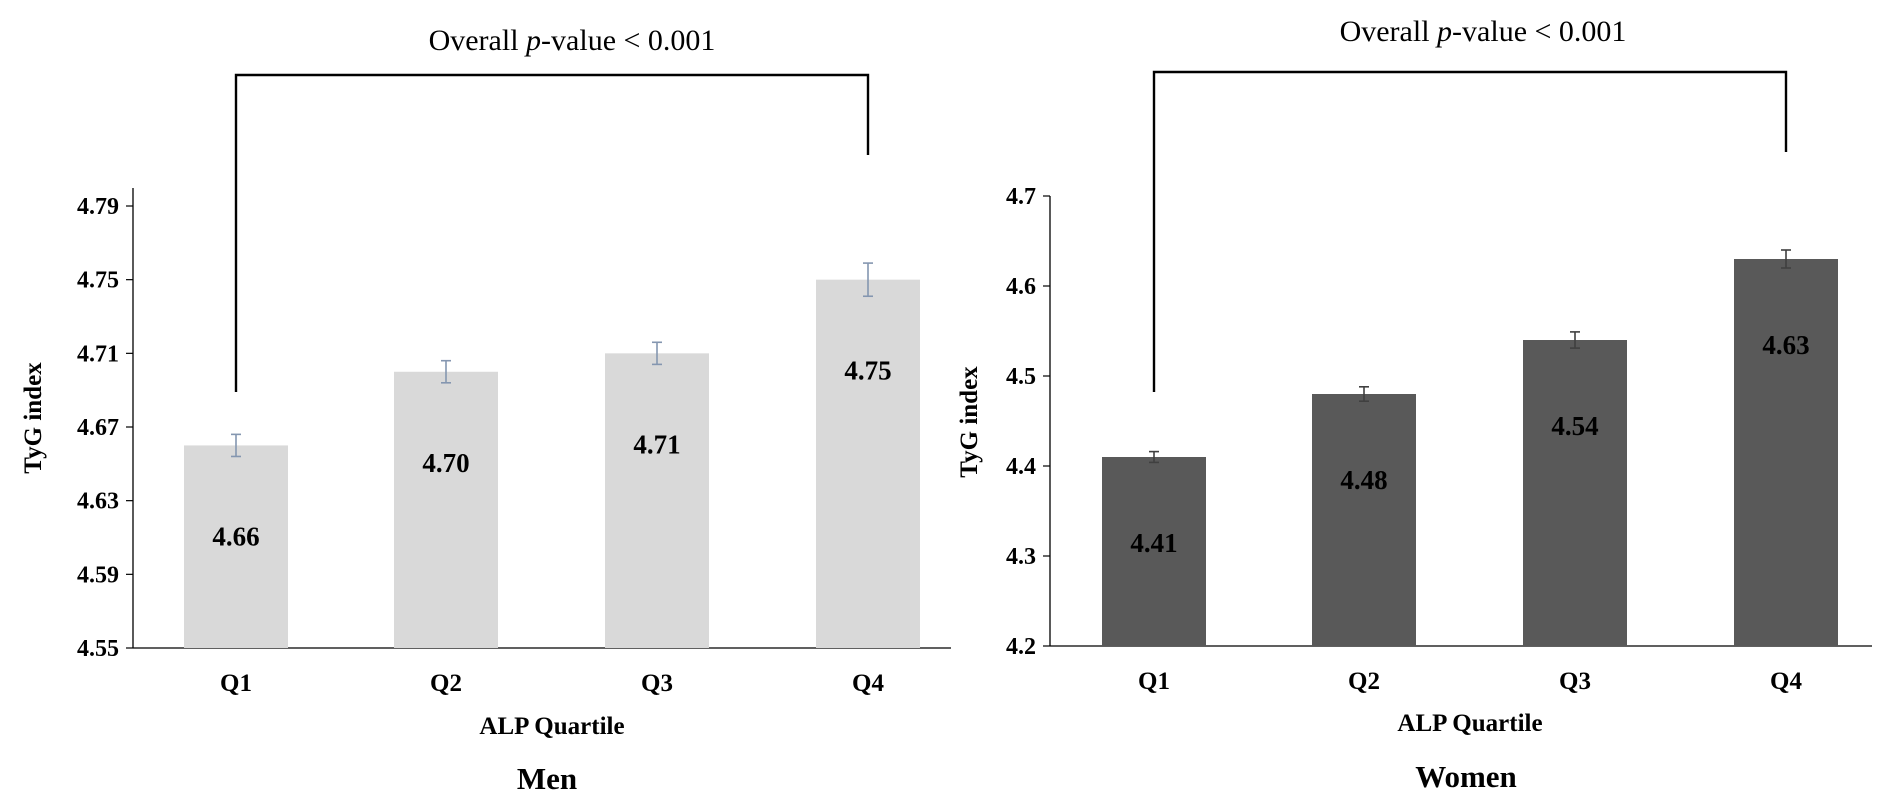 Image resolution: width=1902 pixels, height=808 pixels. Describe the element at coordinates (98, 281) in the screenshot. I see `men-y-tick-label: 4.75` at that location.